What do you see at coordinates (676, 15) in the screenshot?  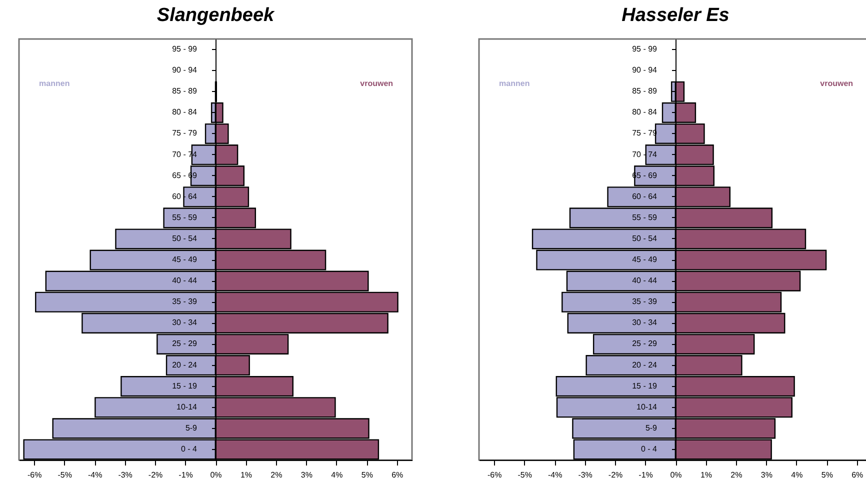 I see `chart-title: Hasseler Es` at bounding box center [676, 15].